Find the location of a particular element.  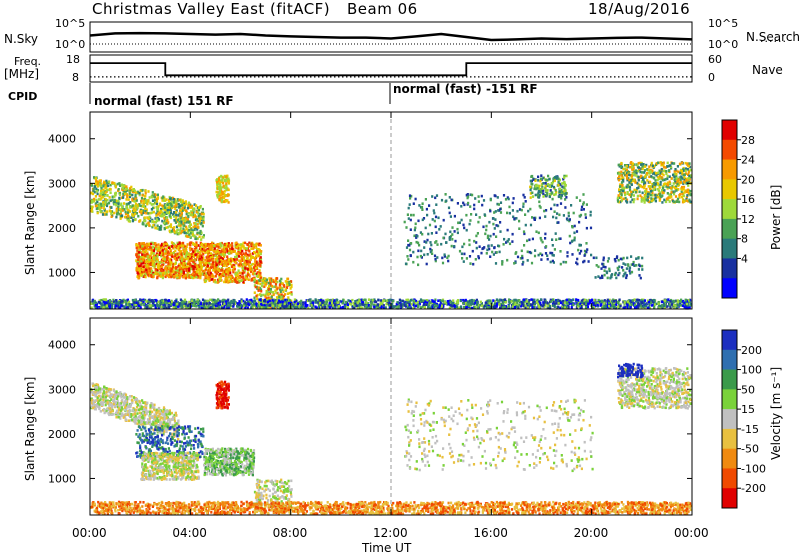

cpid-label: CPID is located at coordinates (23, 96).